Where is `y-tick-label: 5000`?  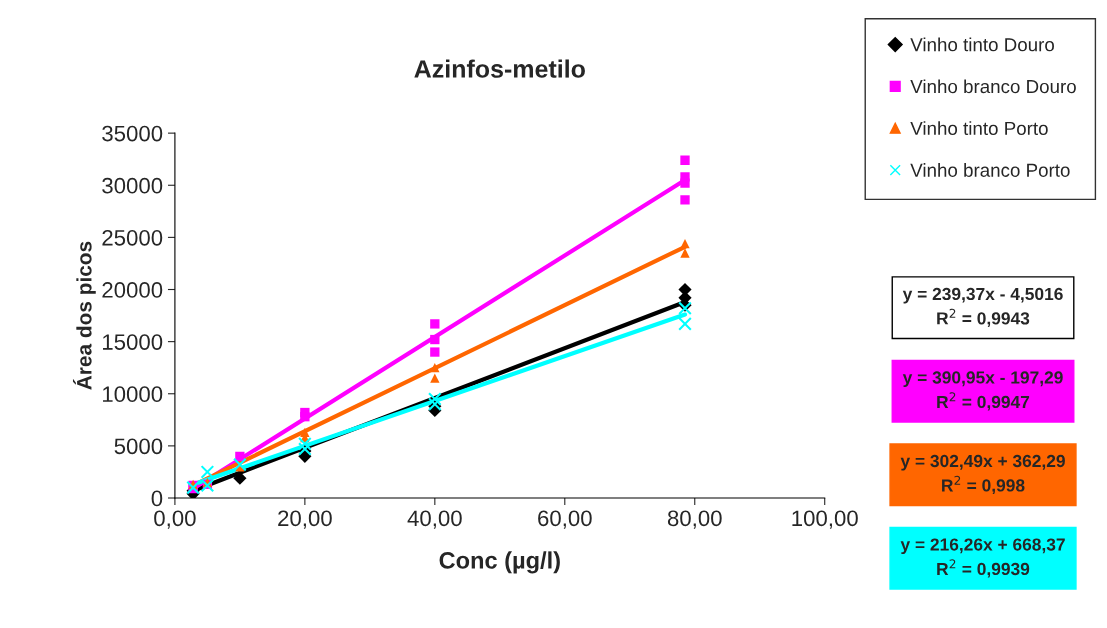 y-tick-label: 5000 is located at coordinates (138, 446).